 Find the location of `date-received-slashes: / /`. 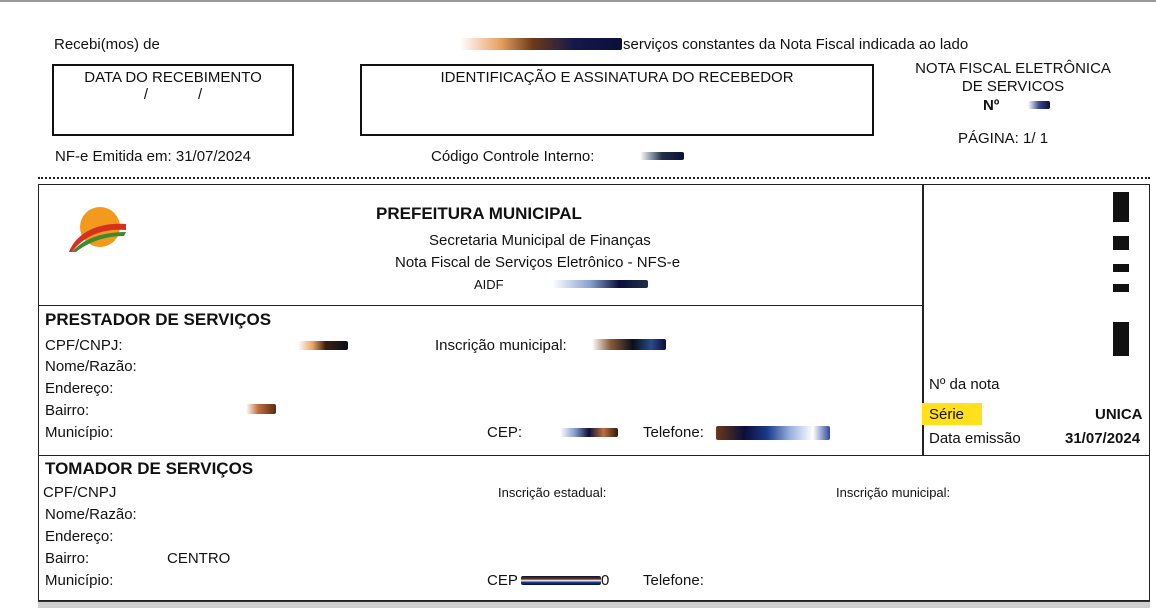

date-received-slashes: / / is located at coordinates (173, 94).